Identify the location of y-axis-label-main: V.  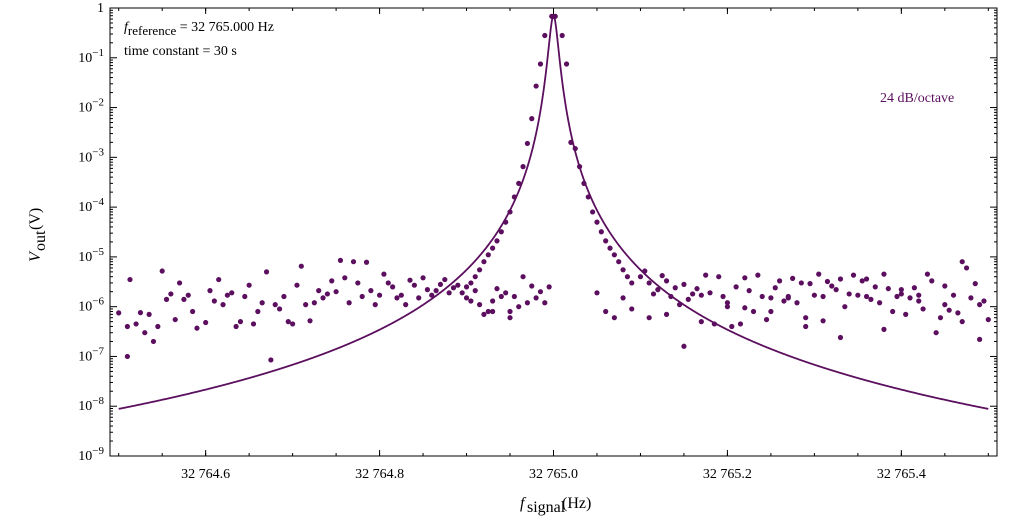
(35, 256).